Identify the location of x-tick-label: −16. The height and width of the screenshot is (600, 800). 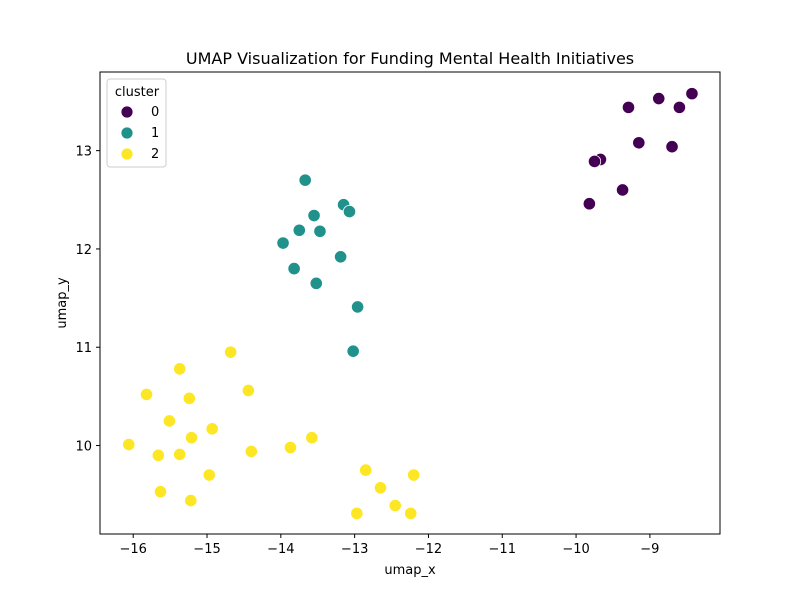
(132, 549).